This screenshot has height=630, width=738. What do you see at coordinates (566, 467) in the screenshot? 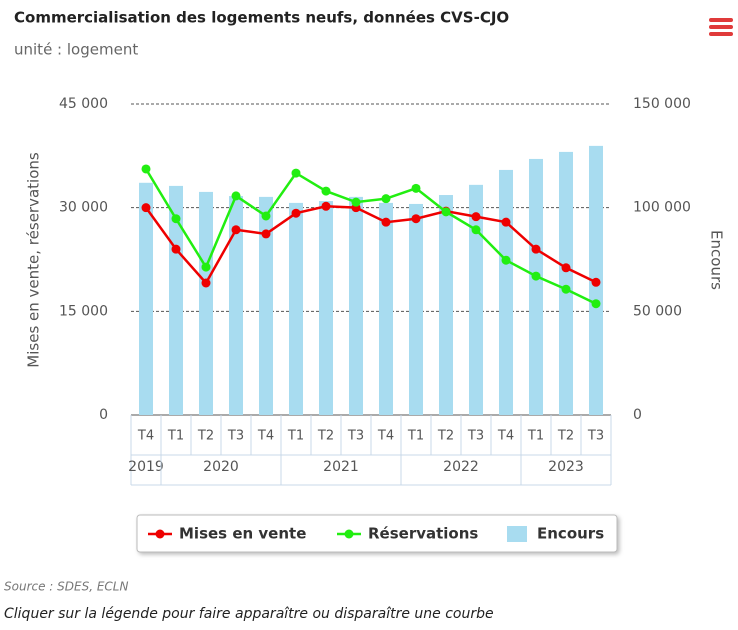
I see `x-group-label: 2023` at bounding box center [566, 467].